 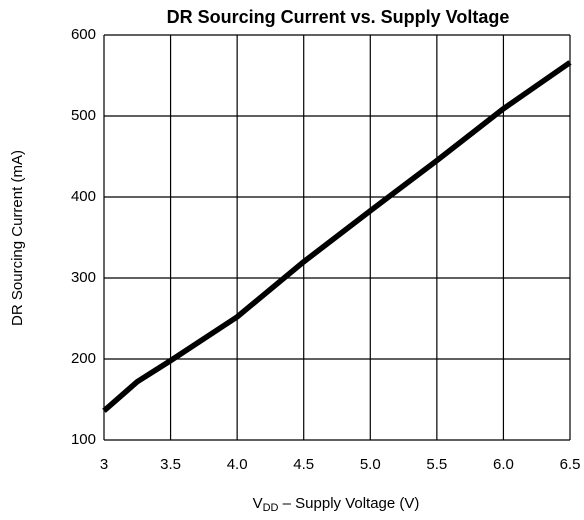 What do you see at coordinates (503, 464) in the screenshot?
I see `x-tick-label: 6.0` at bounding box center [503, 464].